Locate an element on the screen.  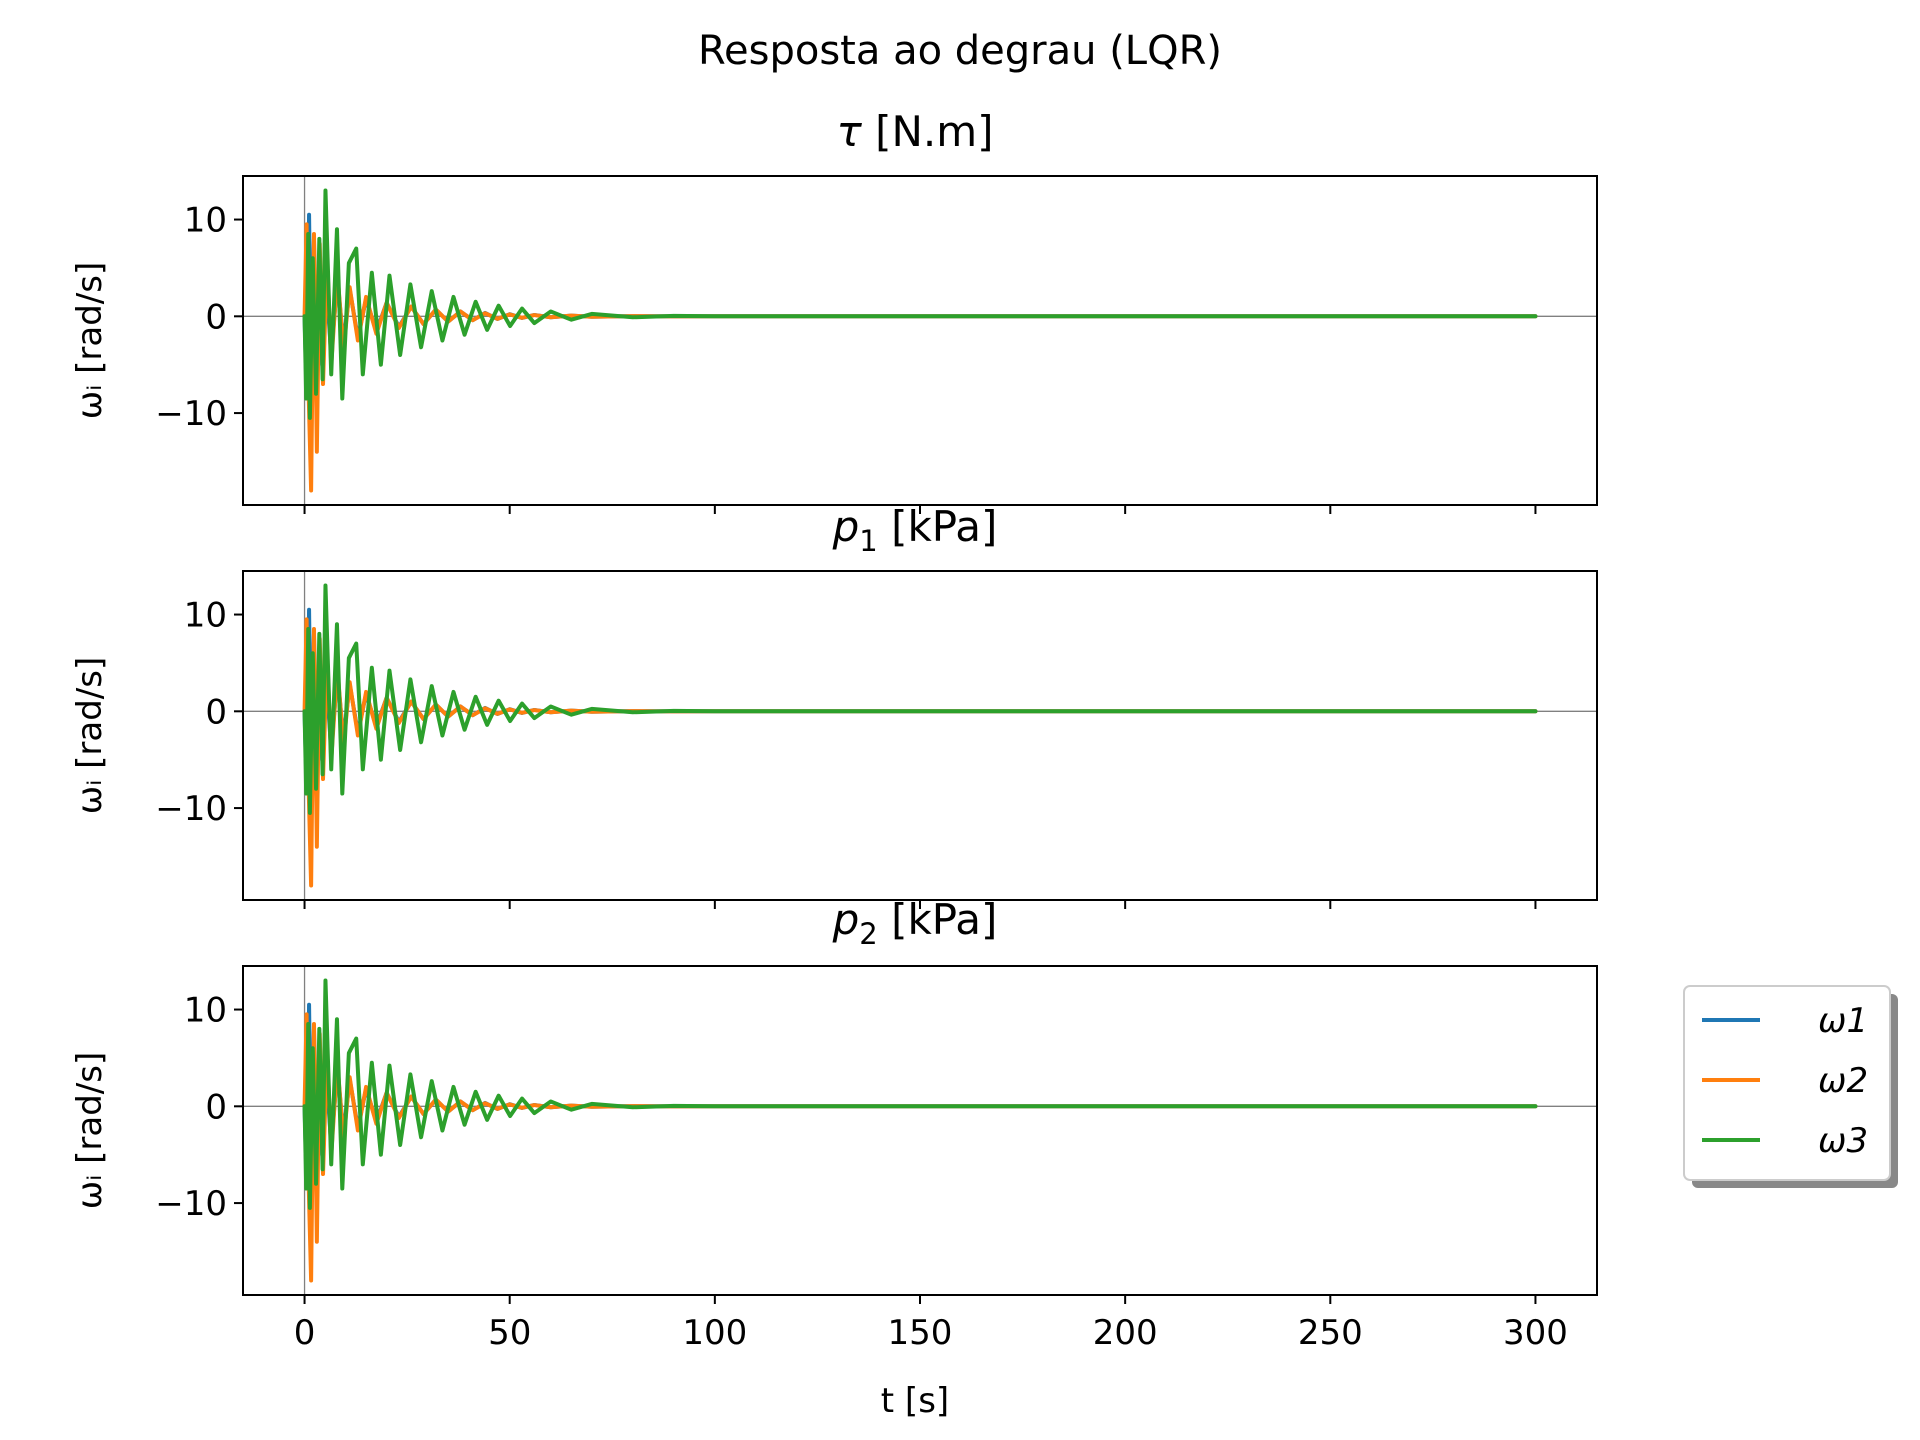
x-axis-label: t [s] is located at coordinates (915, 1401).